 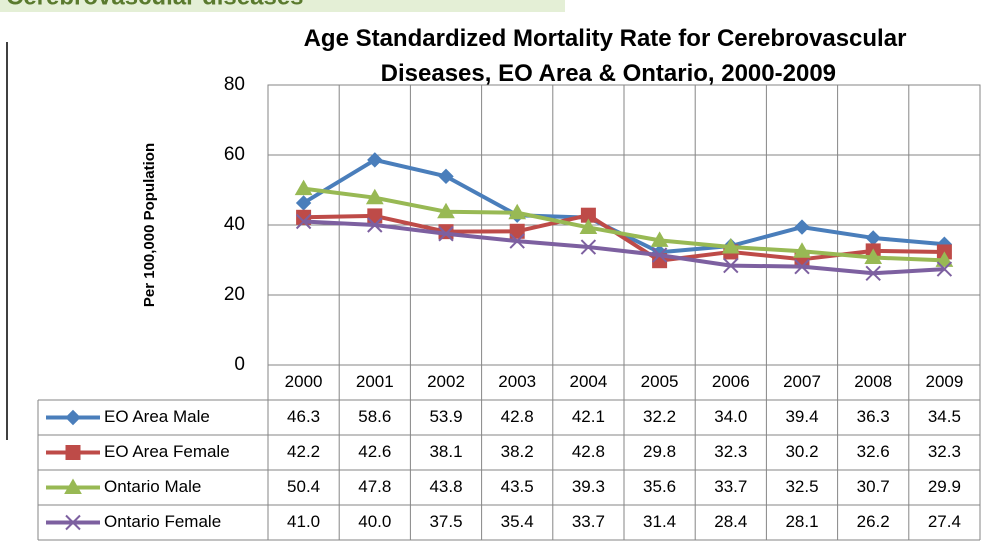 What do you see at coordinates (801, 486) in the screenshot?
I see `table-value: 32.5` at bounding box center [801, 486].